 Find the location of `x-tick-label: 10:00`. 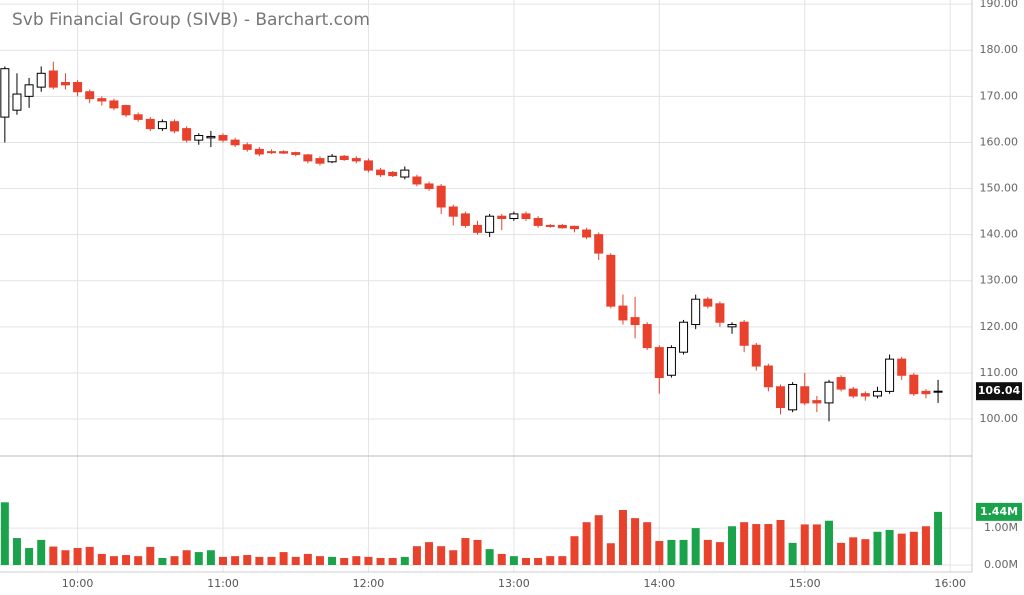

x-tick-label: 10:00 is located at coordinates (78, 583).